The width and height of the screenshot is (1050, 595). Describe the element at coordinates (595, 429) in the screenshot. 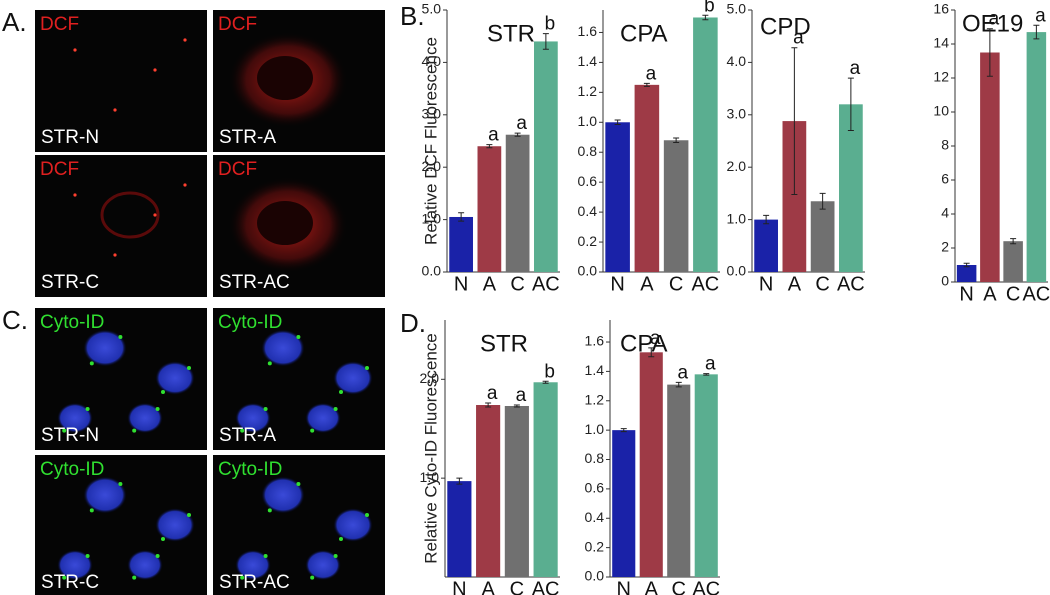

I see `y-tick-label: 1.0` at that location.